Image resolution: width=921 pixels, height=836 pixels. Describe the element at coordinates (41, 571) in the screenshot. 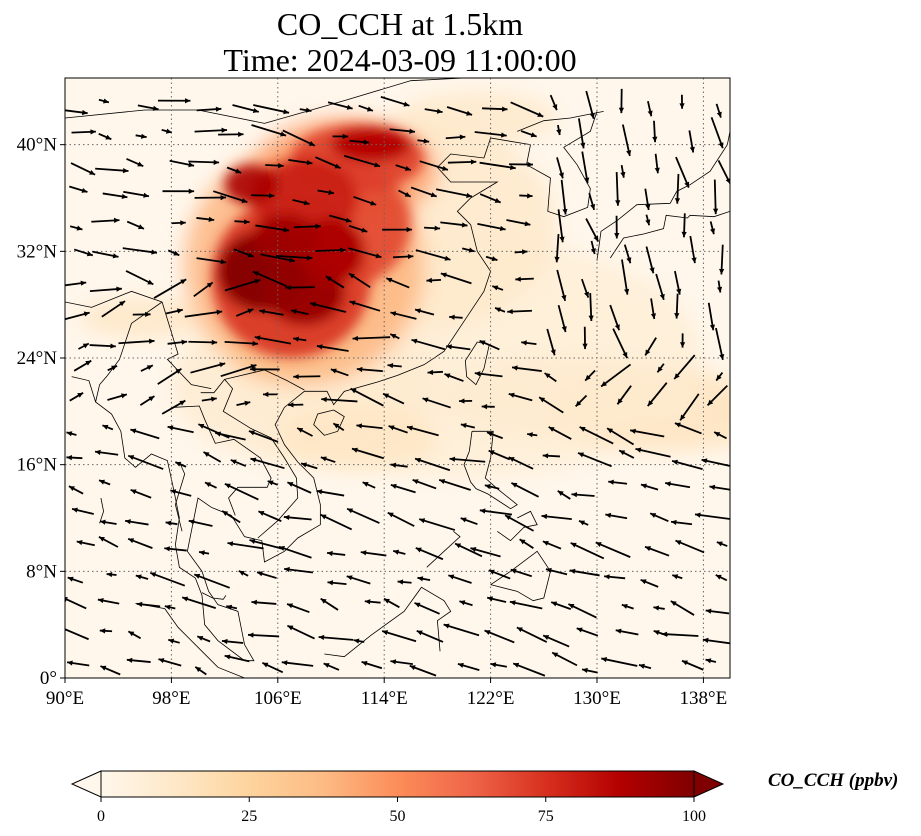

I see `lat-tick-label: 8°N` at that location.